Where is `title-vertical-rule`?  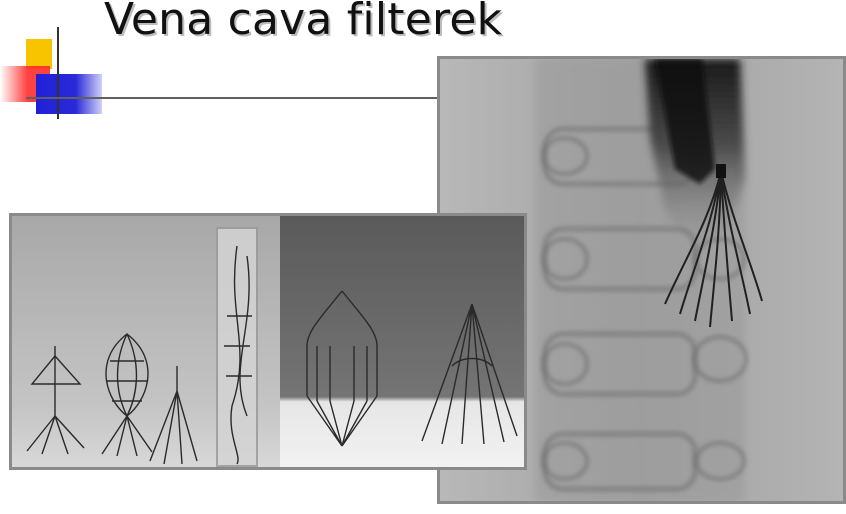 title-vertical-rule is located at coordinates (58, 73).